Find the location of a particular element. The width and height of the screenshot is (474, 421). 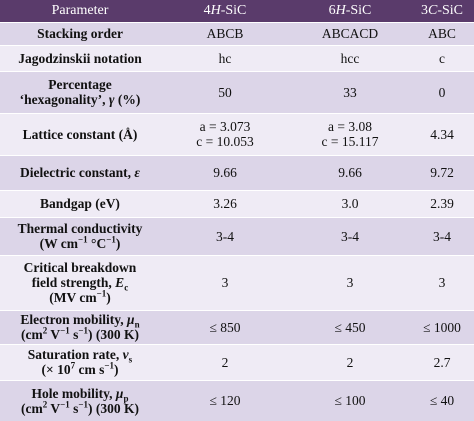

parameter-cell: Saturation rate, vs (× 107 cm s−1) is located at coordinates (80, 361).